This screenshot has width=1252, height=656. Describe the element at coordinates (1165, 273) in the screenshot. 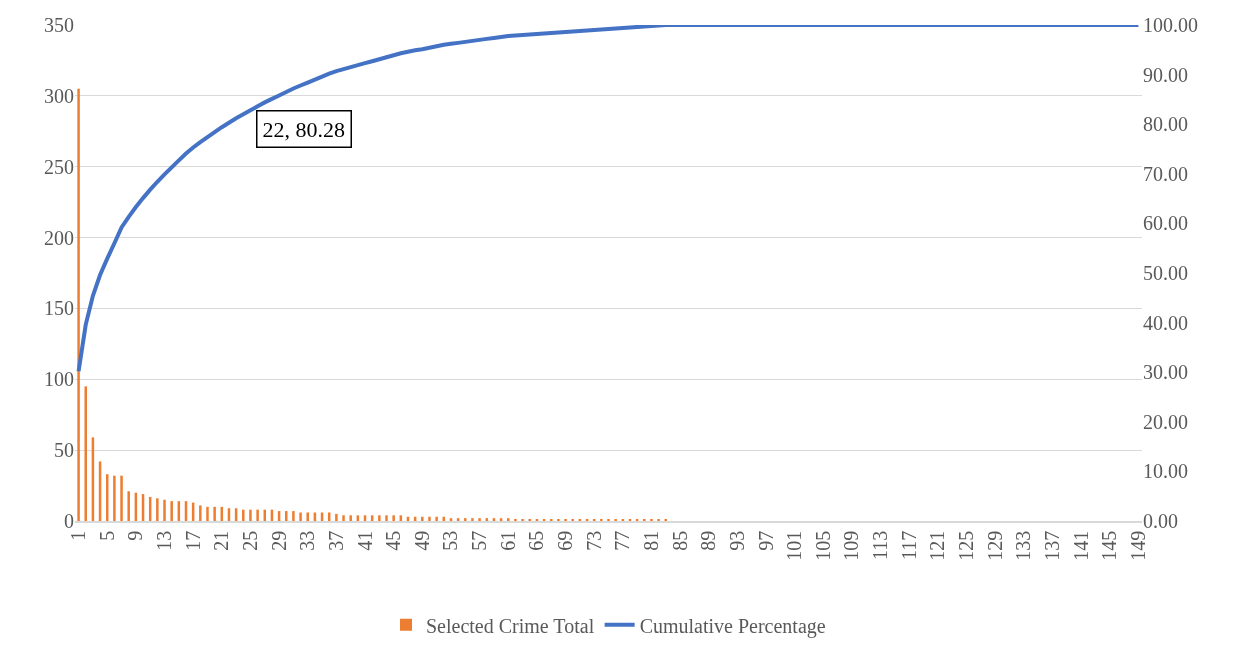

I see `y2-tick-label: 50.00` at that location.